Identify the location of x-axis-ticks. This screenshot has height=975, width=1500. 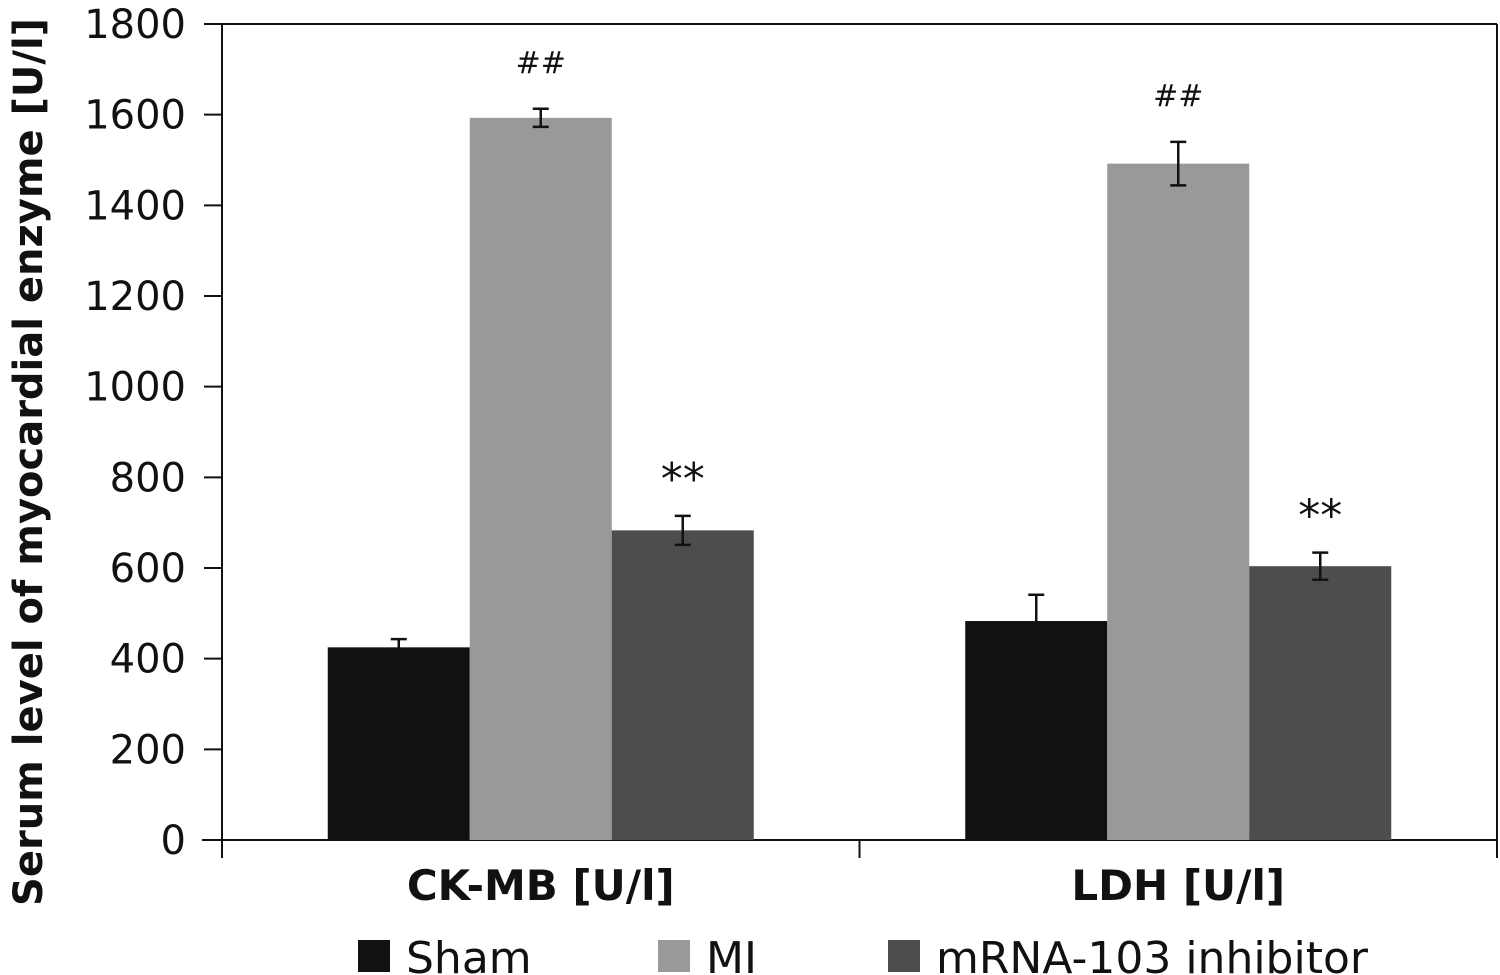
(859, 849).